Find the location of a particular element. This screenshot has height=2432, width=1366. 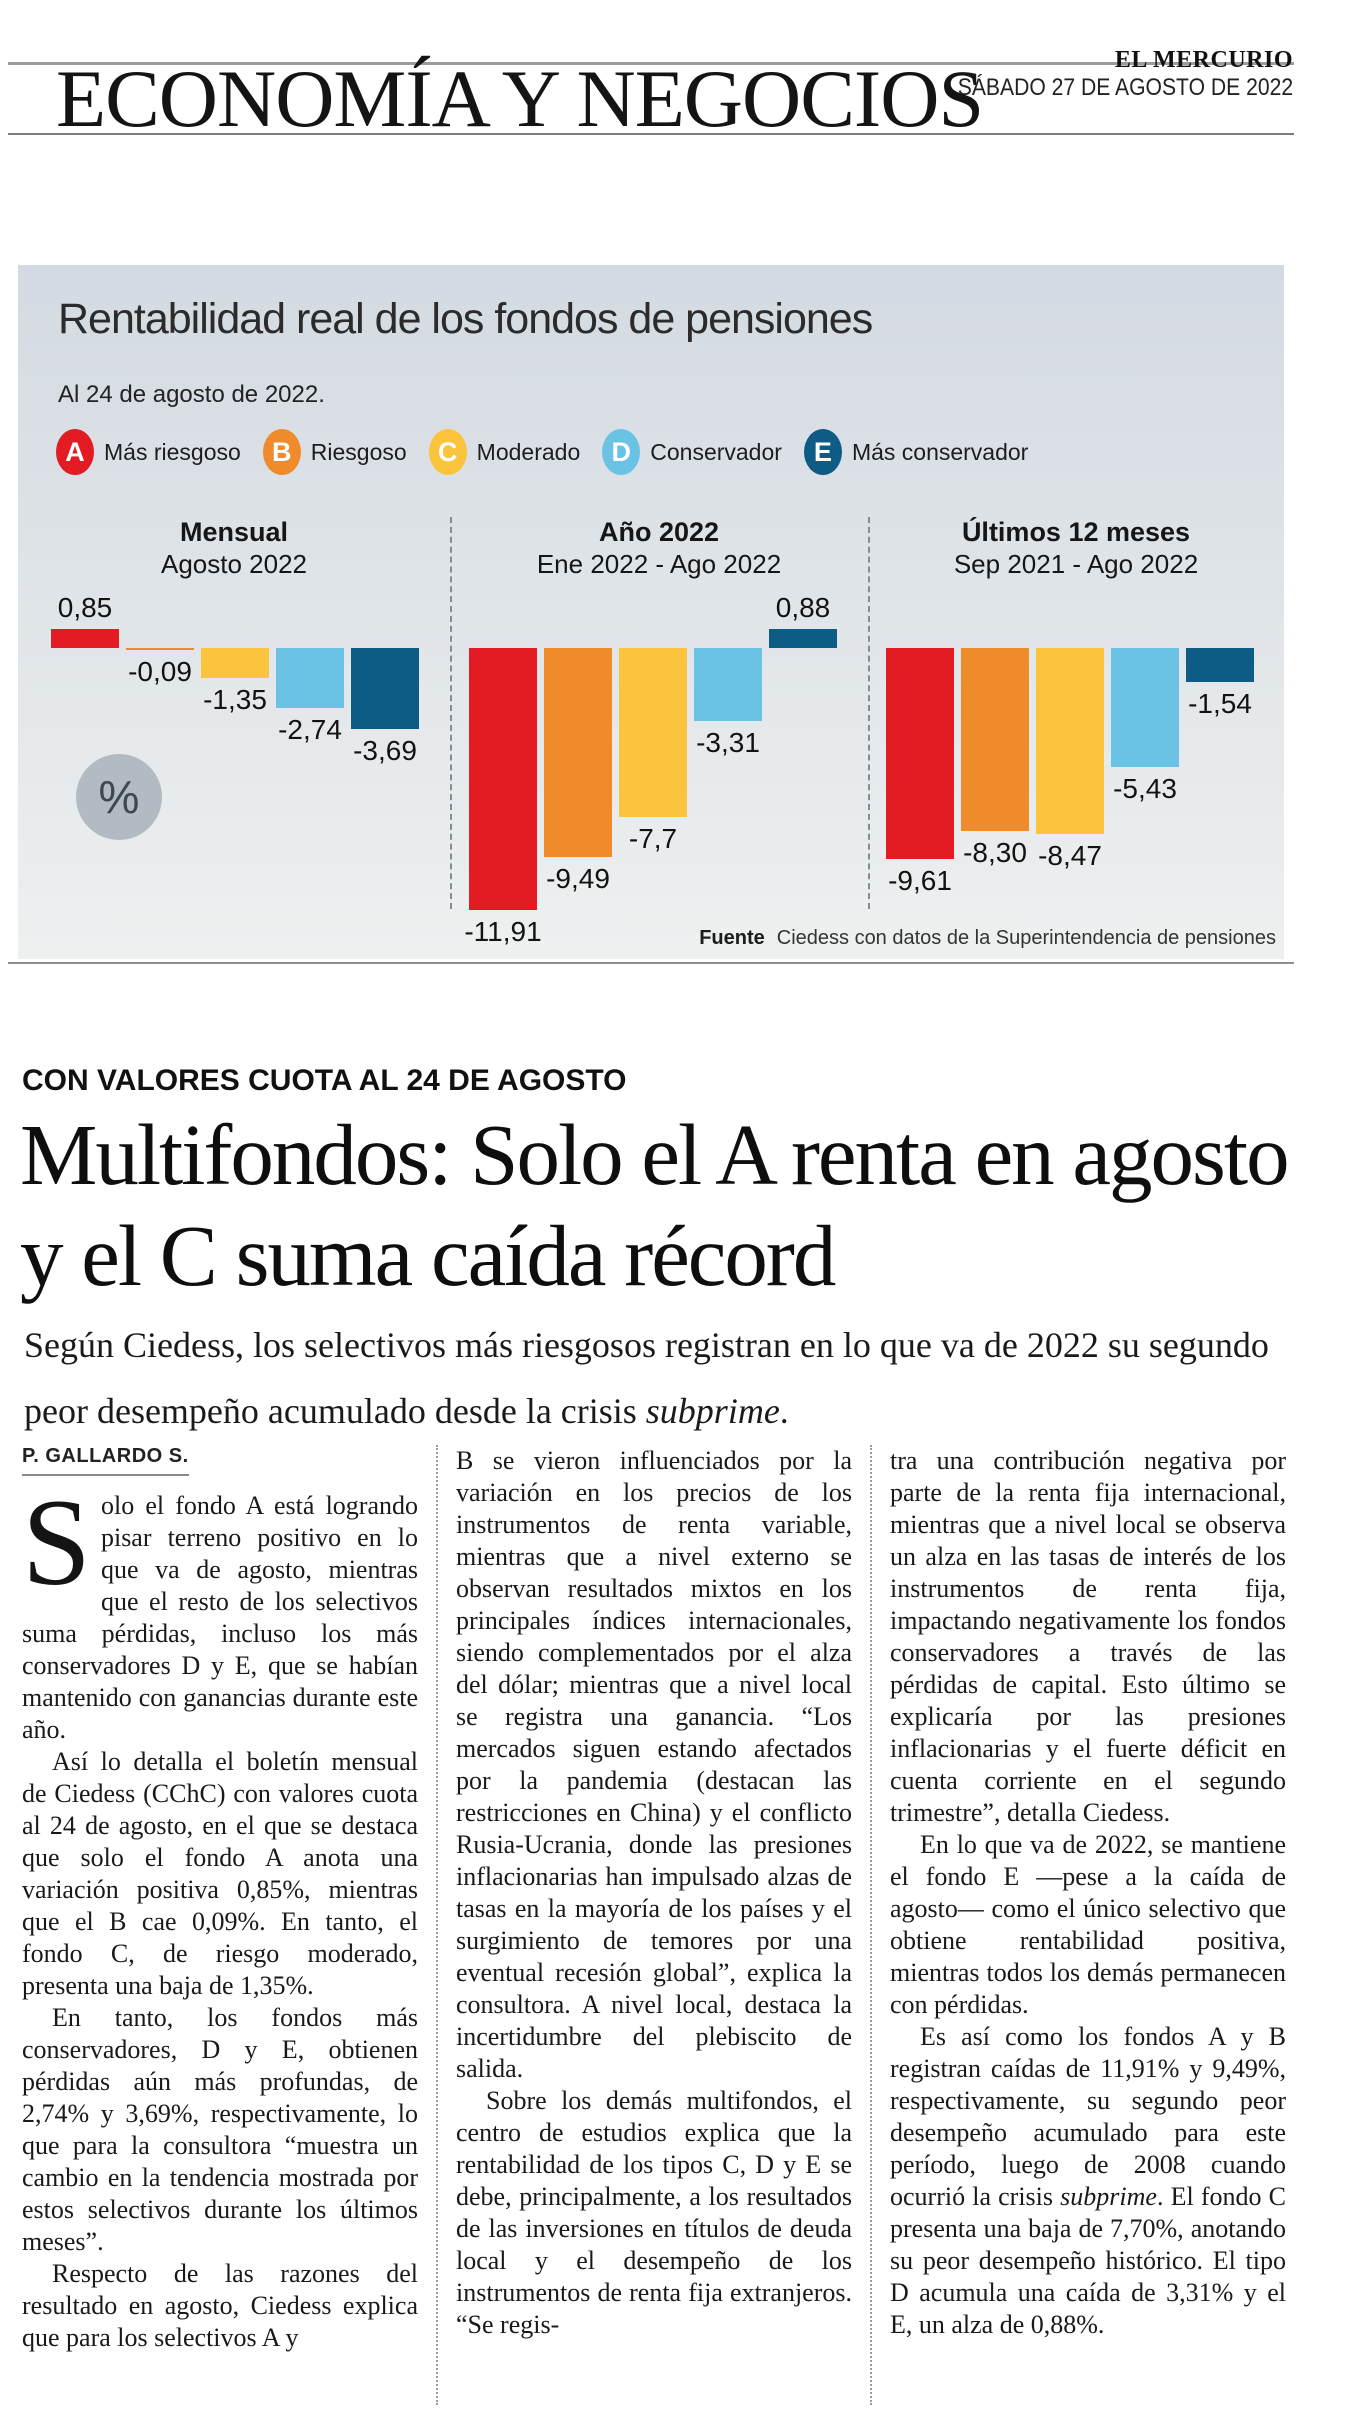

drop-cap: S is located at coordinates (56, 1542).